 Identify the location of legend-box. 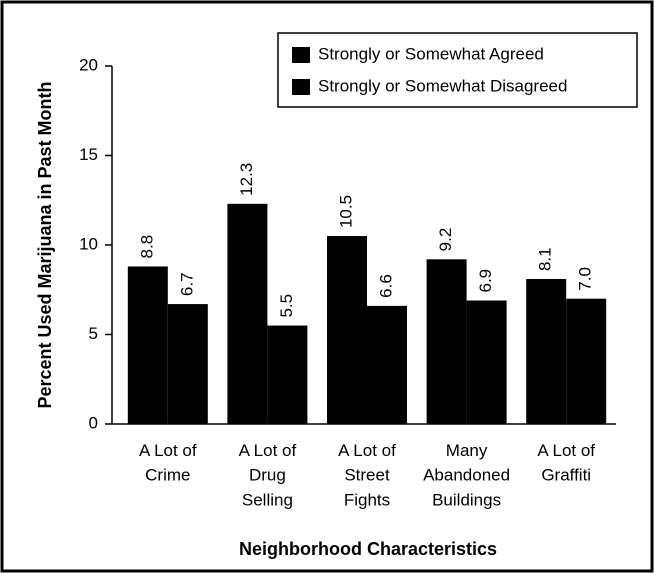
(457, 70).